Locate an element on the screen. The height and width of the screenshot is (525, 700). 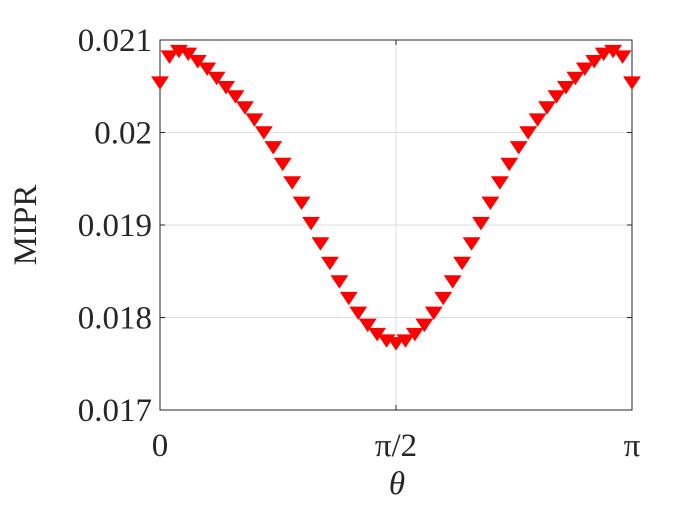
x-axis-label: θ is located at coordinates (397, 484).